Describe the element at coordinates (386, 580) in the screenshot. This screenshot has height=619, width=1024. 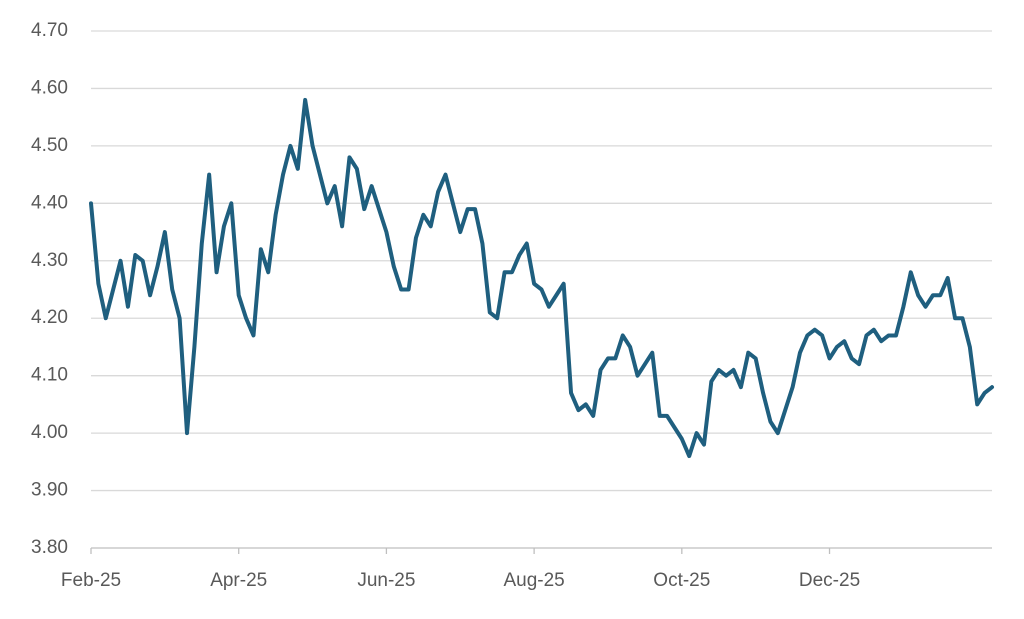
I see `x-tick-label: Jun-25` at that location.